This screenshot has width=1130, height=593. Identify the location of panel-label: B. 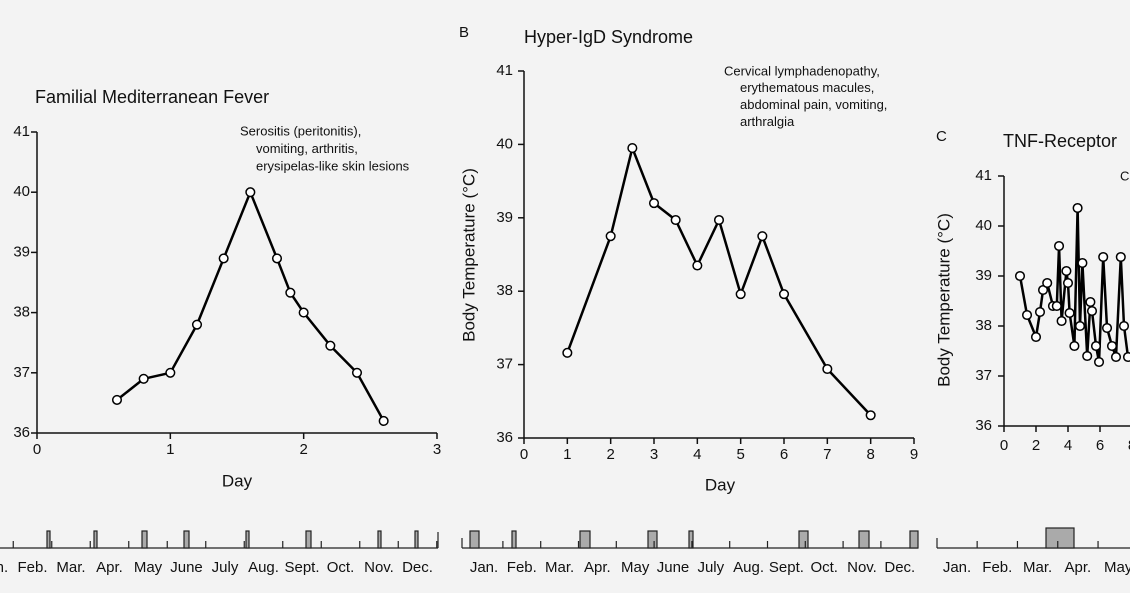
(464, 32).